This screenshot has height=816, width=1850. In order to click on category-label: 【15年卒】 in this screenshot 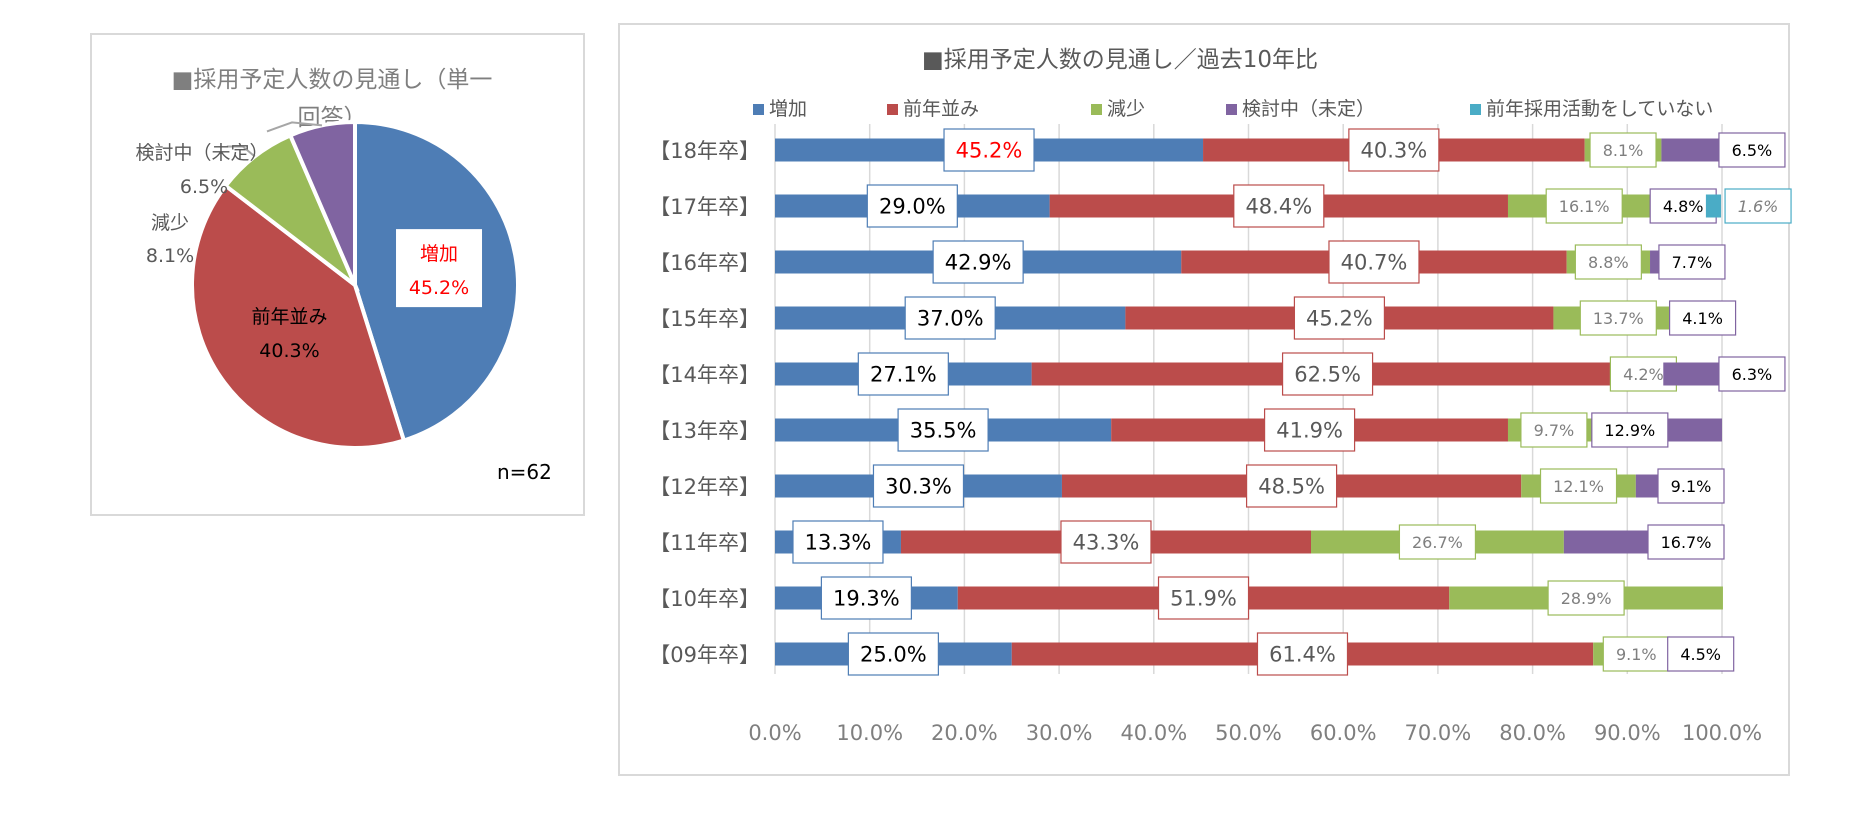, I will do `click(704, 319)`.